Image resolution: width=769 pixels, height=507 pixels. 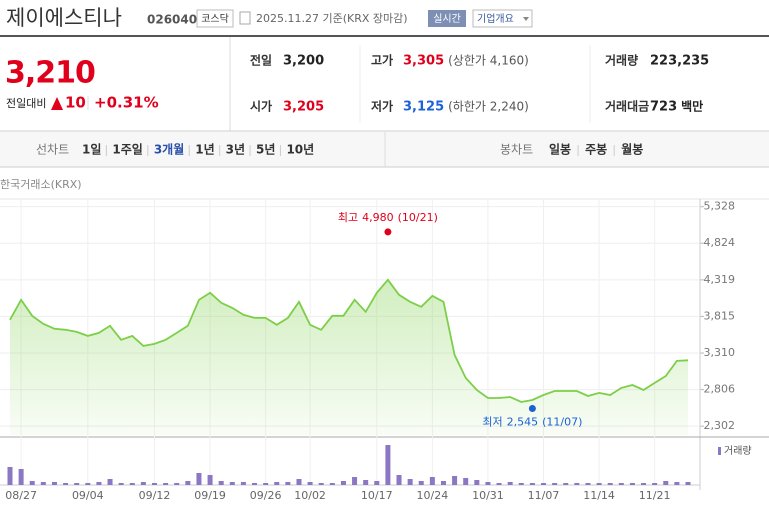 I want to click on field-value: 3,125, so click(x=423, y=107).